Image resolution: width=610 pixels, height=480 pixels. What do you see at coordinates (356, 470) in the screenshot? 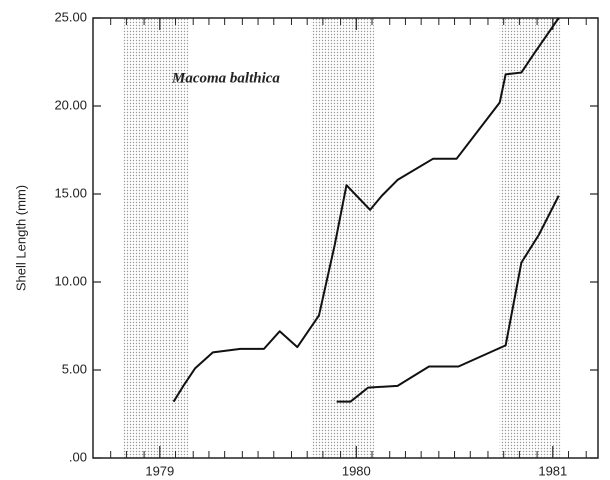
I see `x-tick-label: 1980` at bounding box center [356, 470].